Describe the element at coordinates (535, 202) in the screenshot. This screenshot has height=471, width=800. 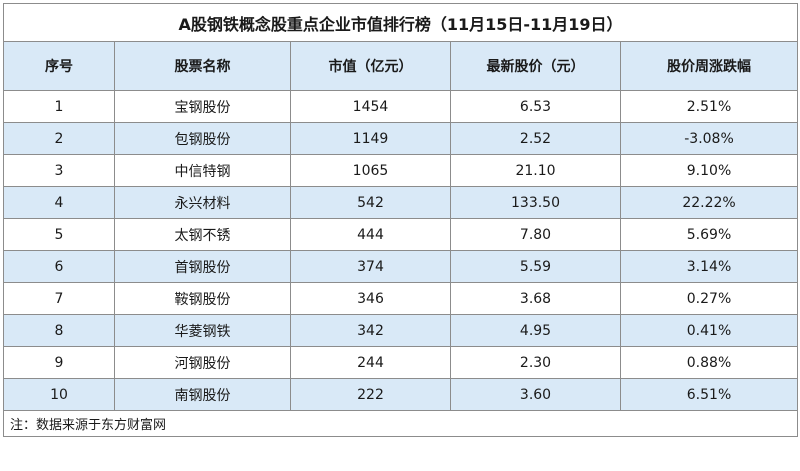
I see `cell-latest-price: 133.50` at that location.